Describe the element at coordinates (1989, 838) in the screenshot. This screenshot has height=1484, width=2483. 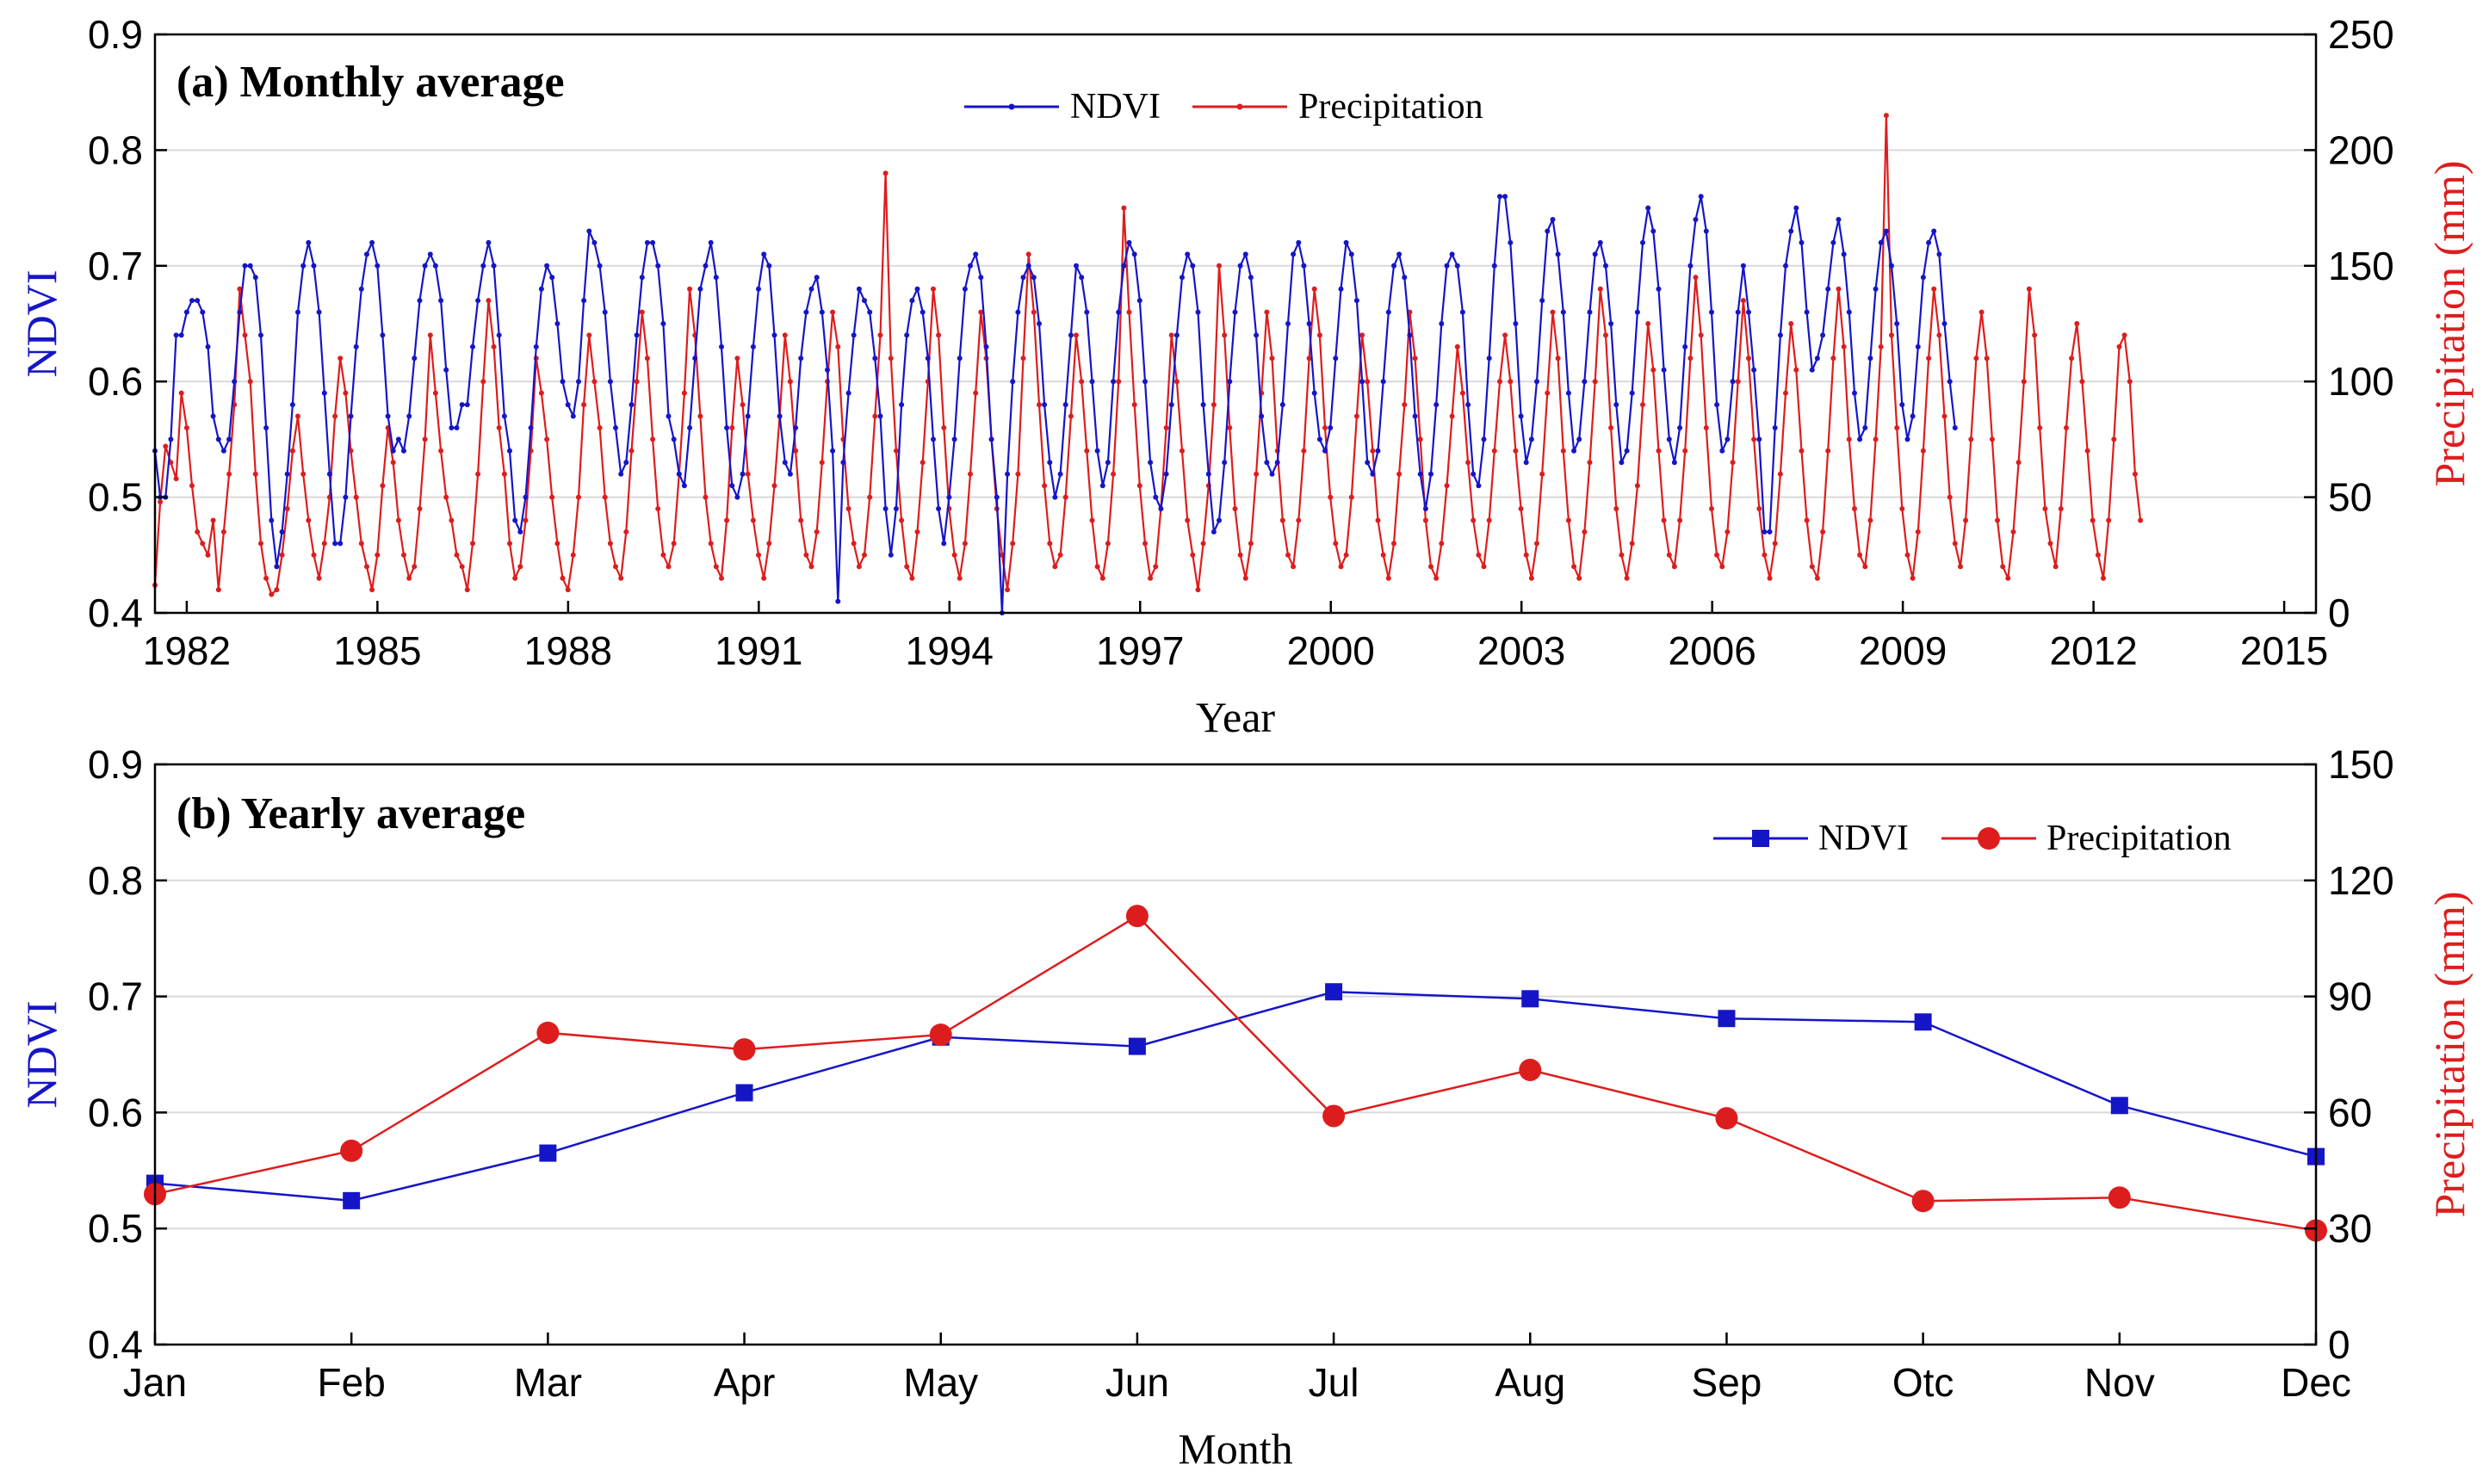
I see `legend-b-precip-marker` at that location.